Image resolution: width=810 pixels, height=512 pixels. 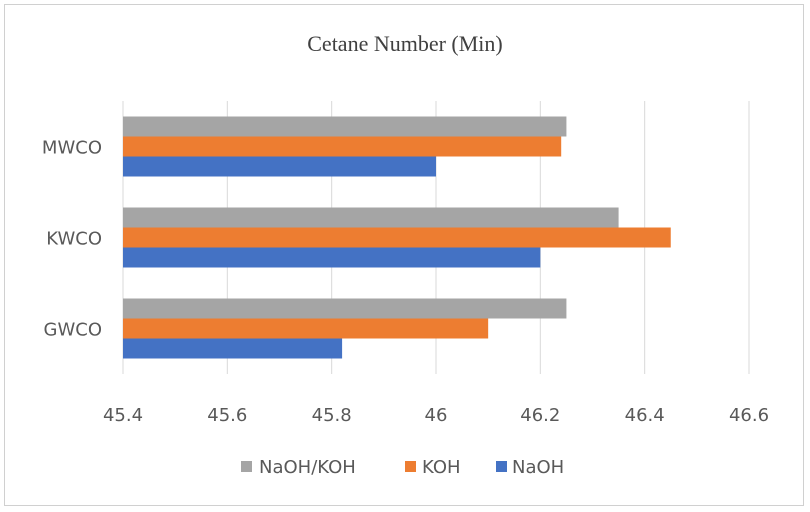 What do you see at coordinates (345, 308) in the screenshot?
I see `bar-gwco-naoh-koh` at bounding box center [345, 308].